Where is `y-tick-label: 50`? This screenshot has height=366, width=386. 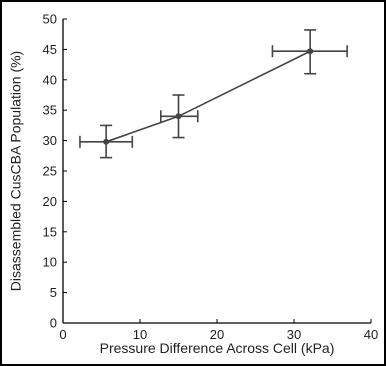 y-tick-label: 50 is located at coordinates (50, 19).